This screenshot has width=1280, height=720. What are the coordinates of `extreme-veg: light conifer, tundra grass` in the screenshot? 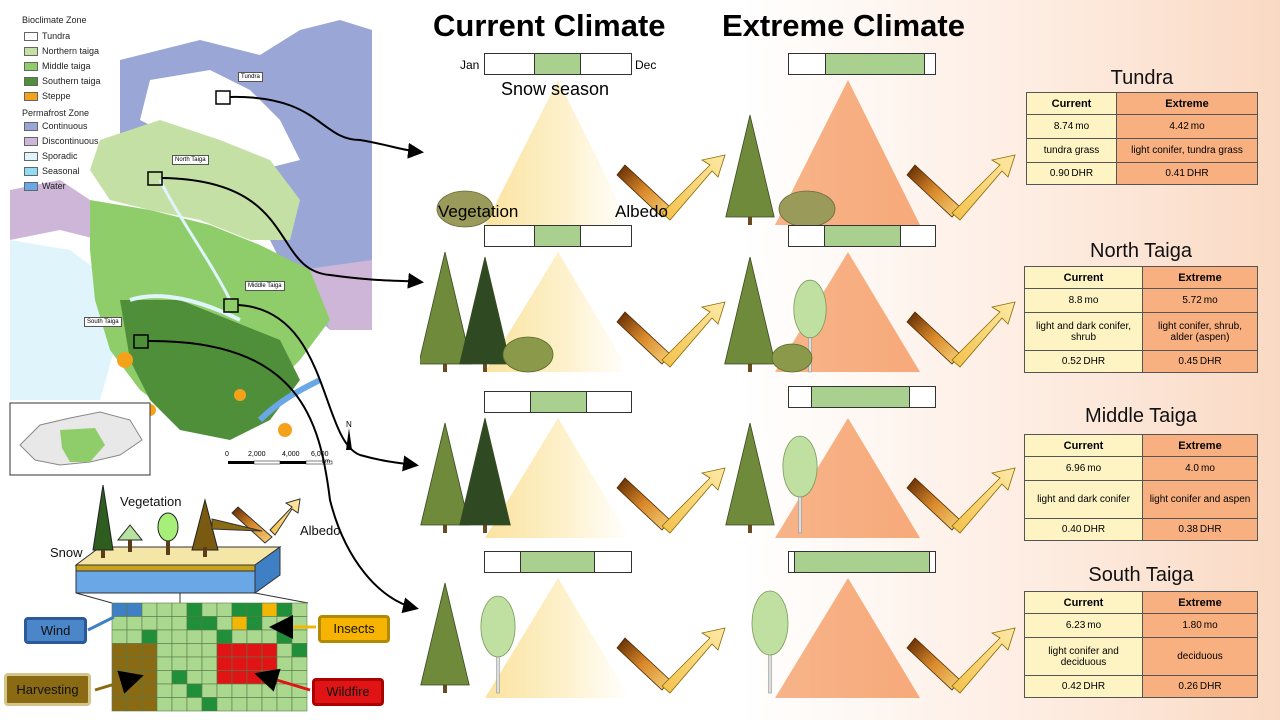 It's located at (1187, 150).